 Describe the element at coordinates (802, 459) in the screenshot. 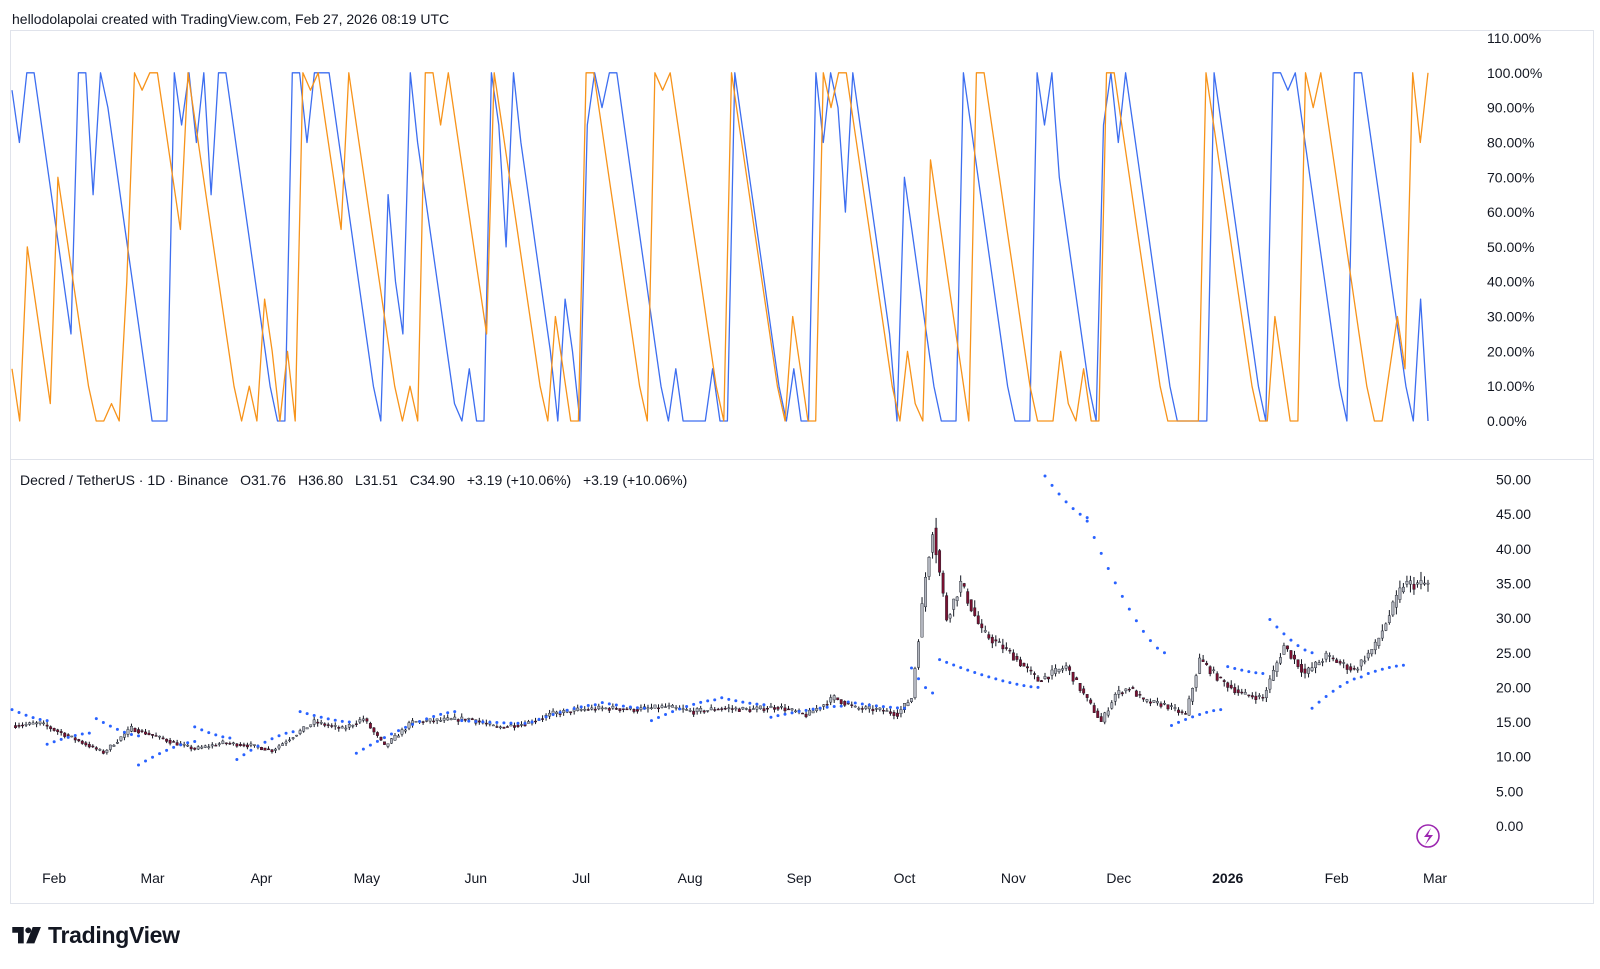

I see `pane-divider` at that location.